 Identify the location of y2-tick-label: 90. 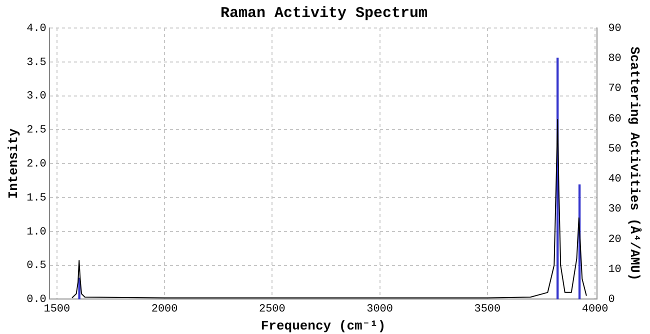
(615, 28).